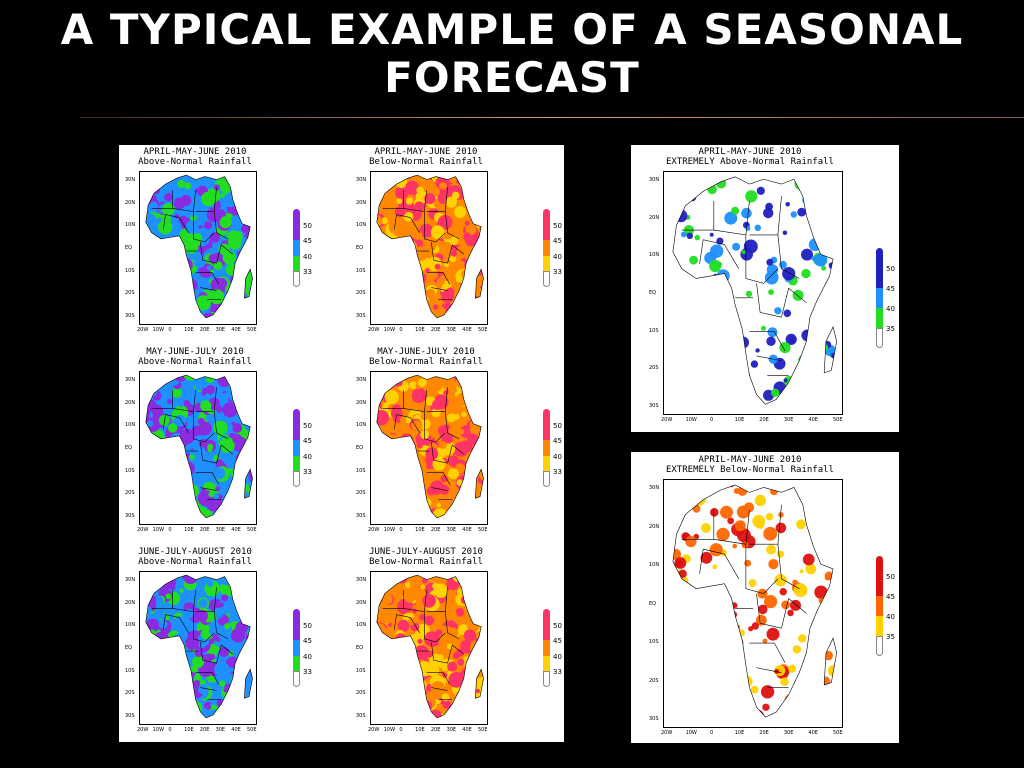  What do you see at coordinates (557, 672) in the screenshot?
I see `map-5-legend-label: 33` at bounding box center [557, 672].